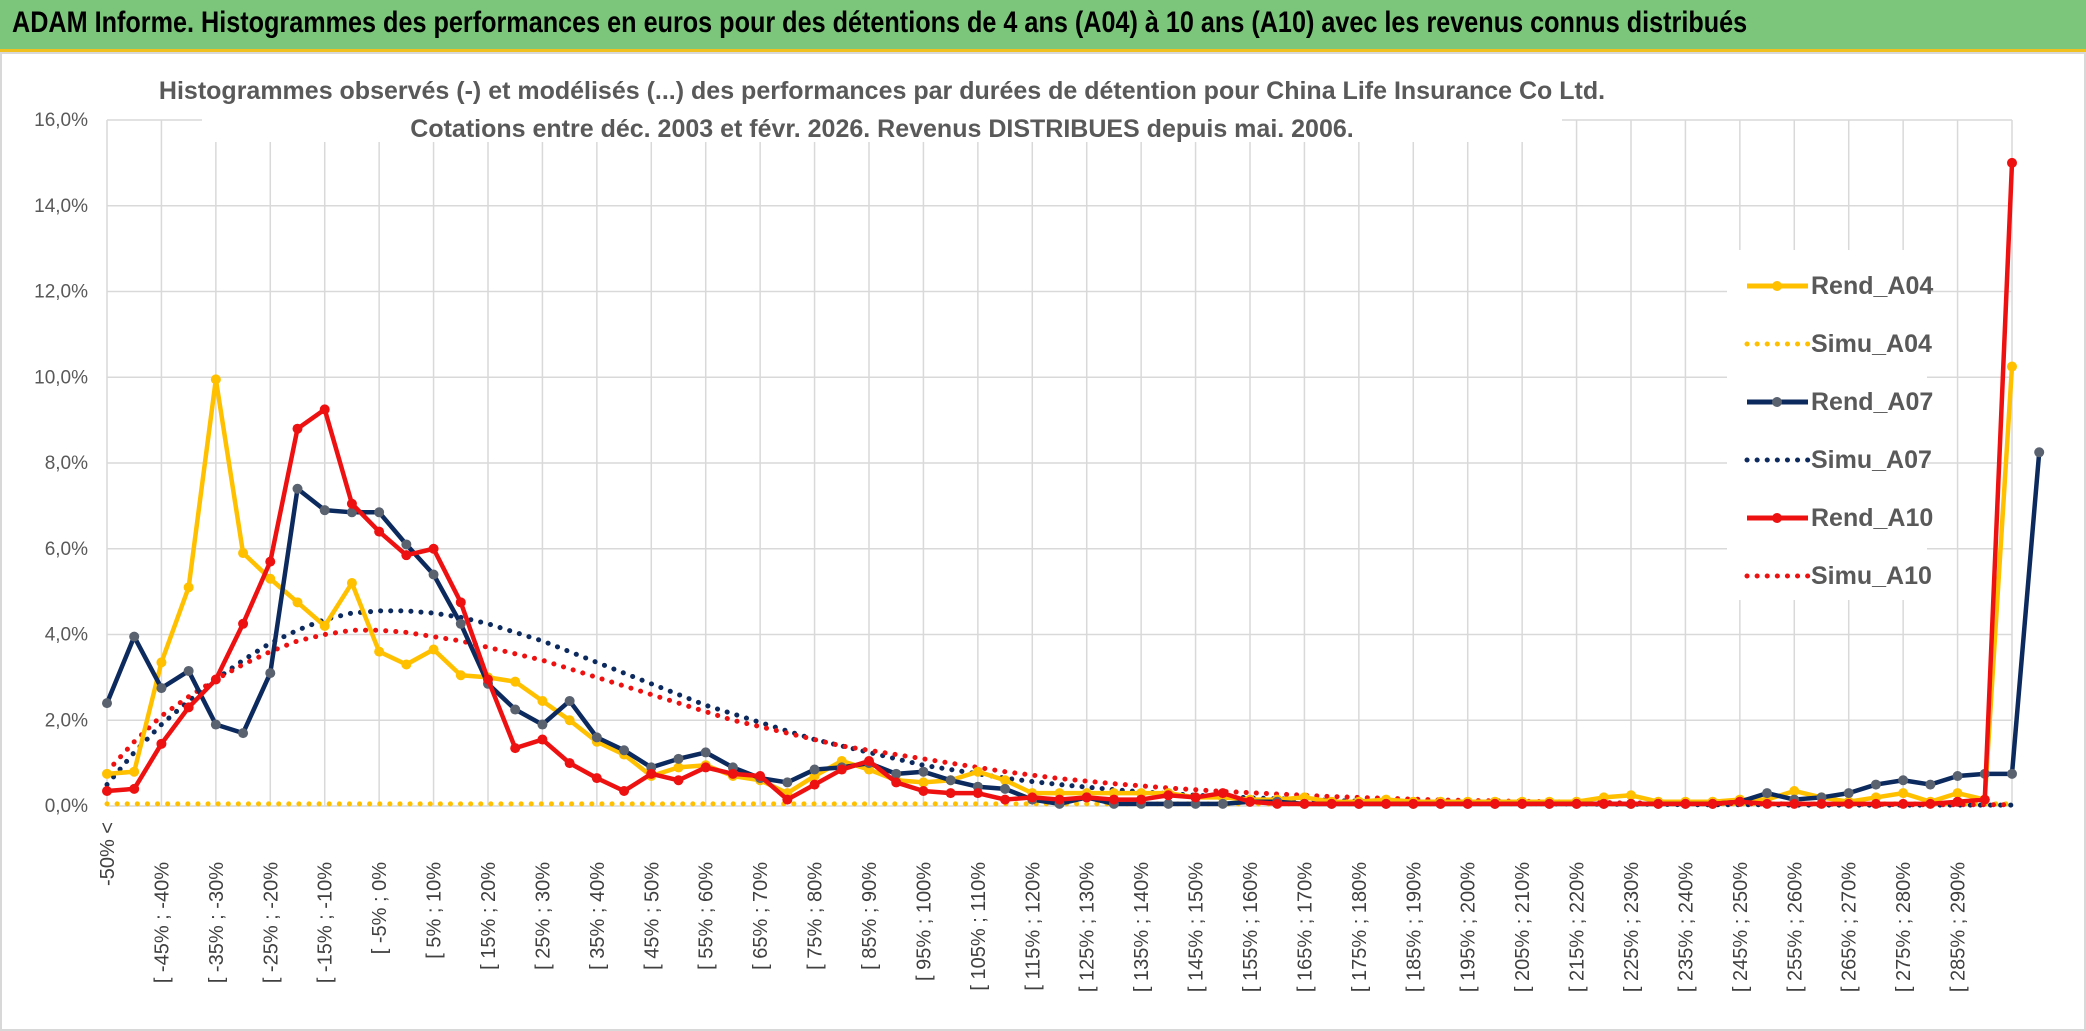  Describe the element at coordinates (1360, 927) in the screenshot. I see `x-tick-label: [ 175% ; 180%` at that location.